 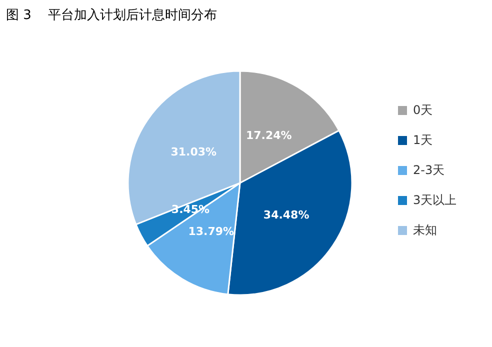 I want to click on legend-label: 3天以上, so click(x=435, y=200).